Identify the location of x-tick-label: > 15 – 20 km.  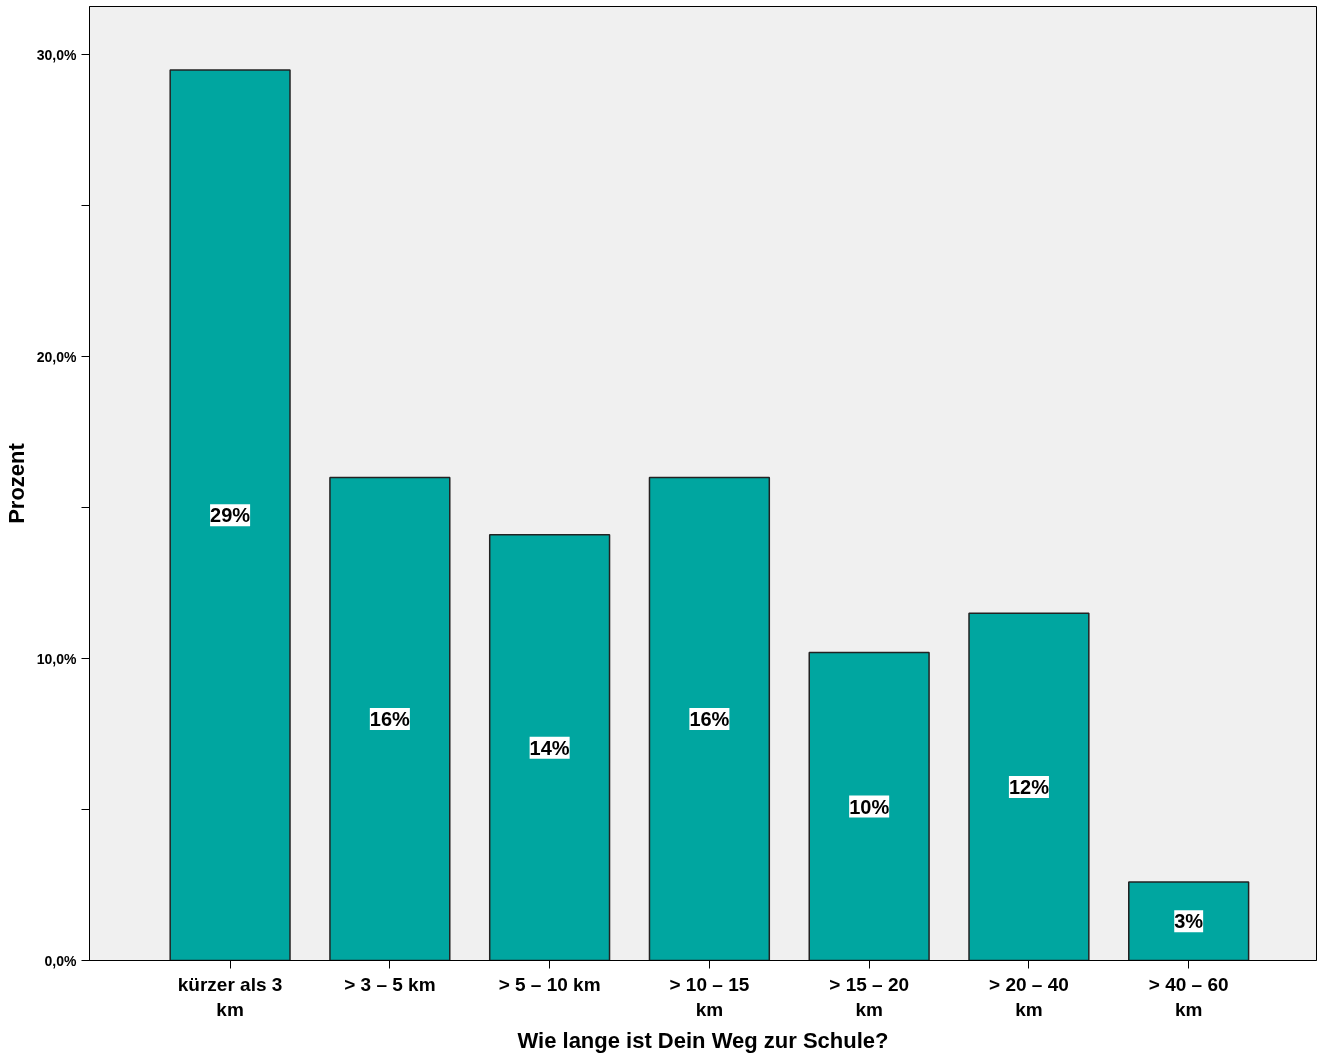
(869, 996).